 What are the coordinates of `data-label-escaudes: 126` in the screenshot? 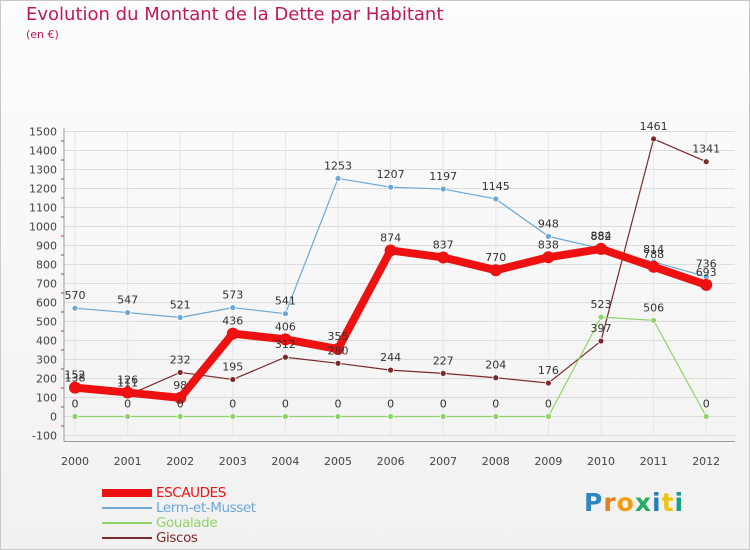 It's located at (127, 380).